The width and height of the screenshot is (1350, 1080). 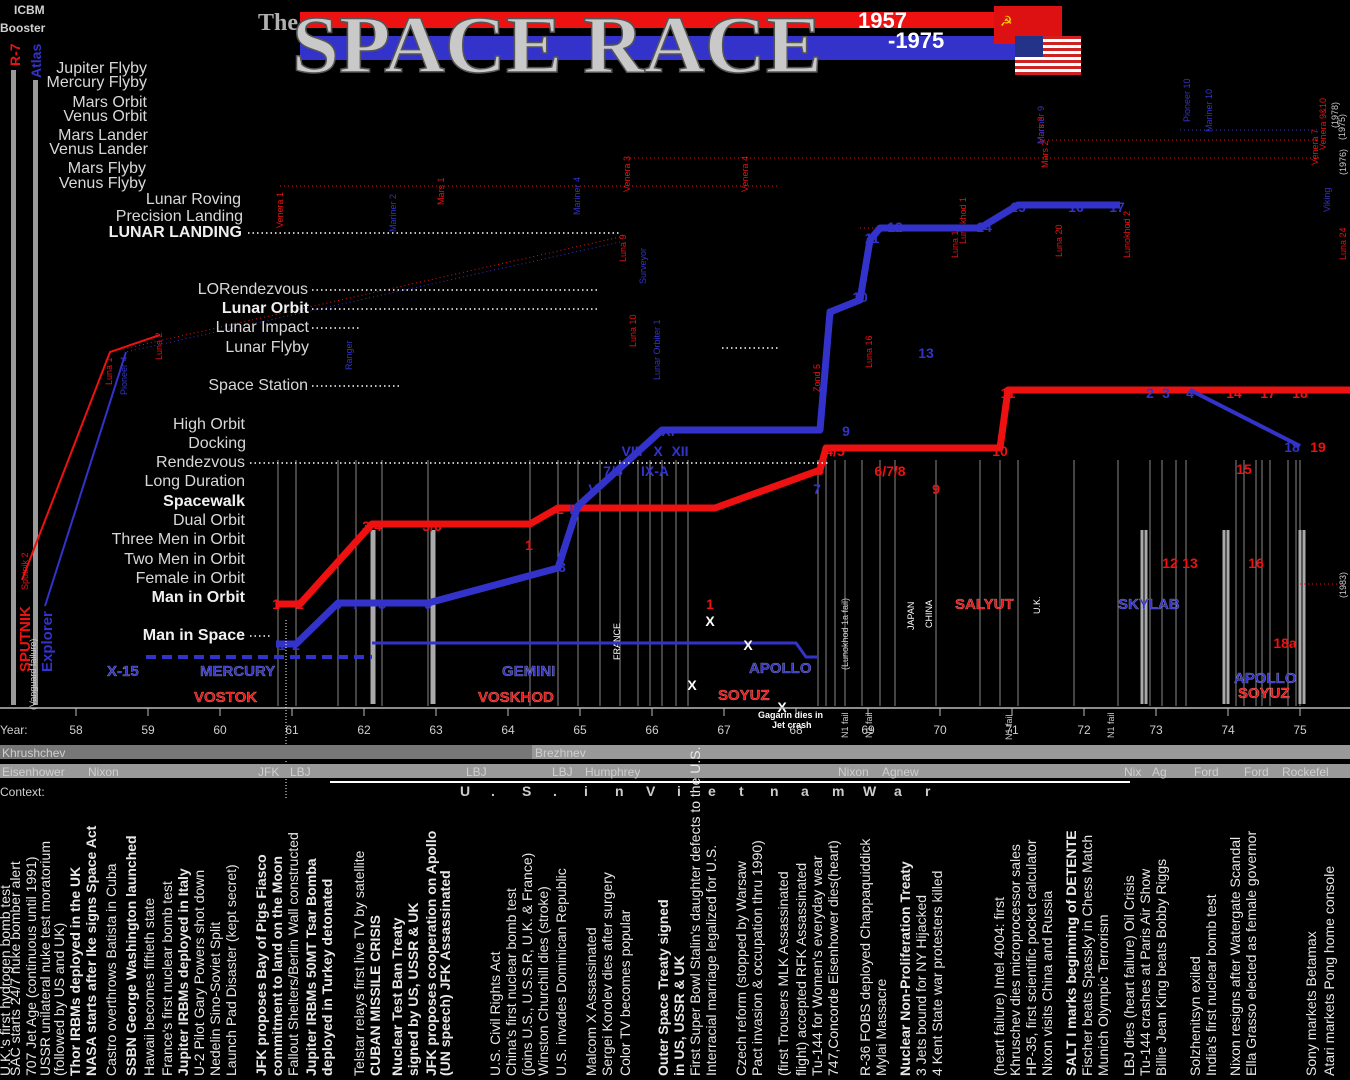 What do you see at coordinates (1265, 678) in the screenshot?
I see `us-program-label: APOLLO` at bounding box center [1265, 678].